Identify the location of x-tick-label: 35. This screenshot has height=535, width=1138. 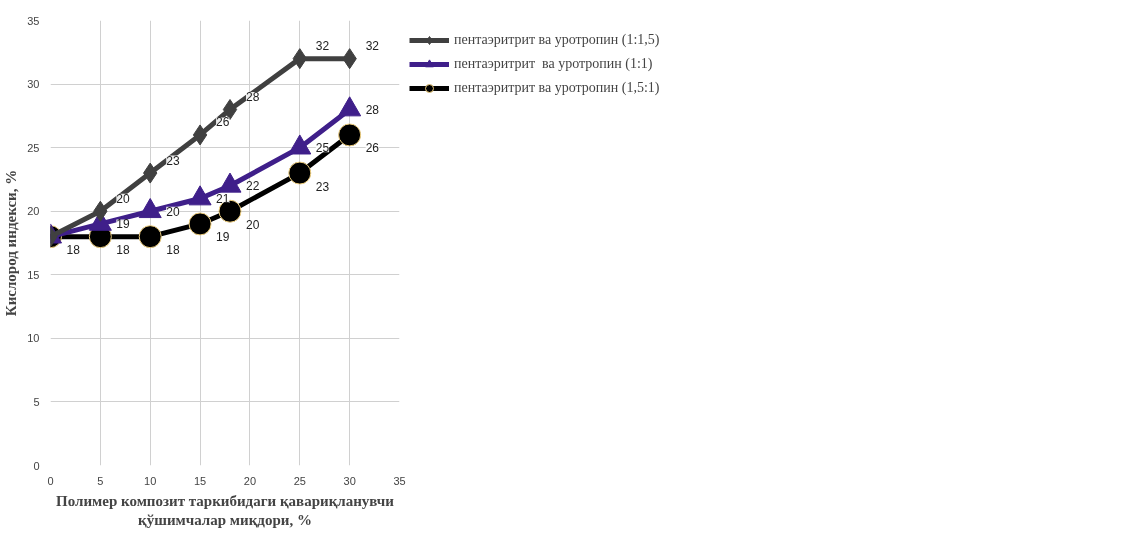
(399, 480).